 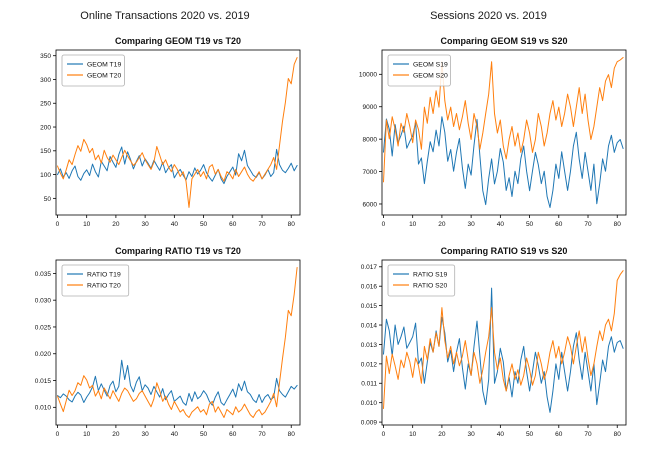 I want to click on y-tick-label: 250, so click(x=45, y=104).